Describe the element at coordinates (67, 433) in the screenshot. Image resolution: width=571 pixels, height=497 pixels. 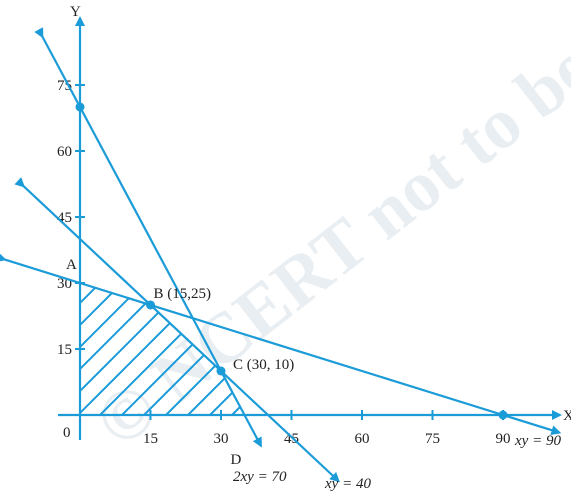
I see `origin-label: 0` at that location.